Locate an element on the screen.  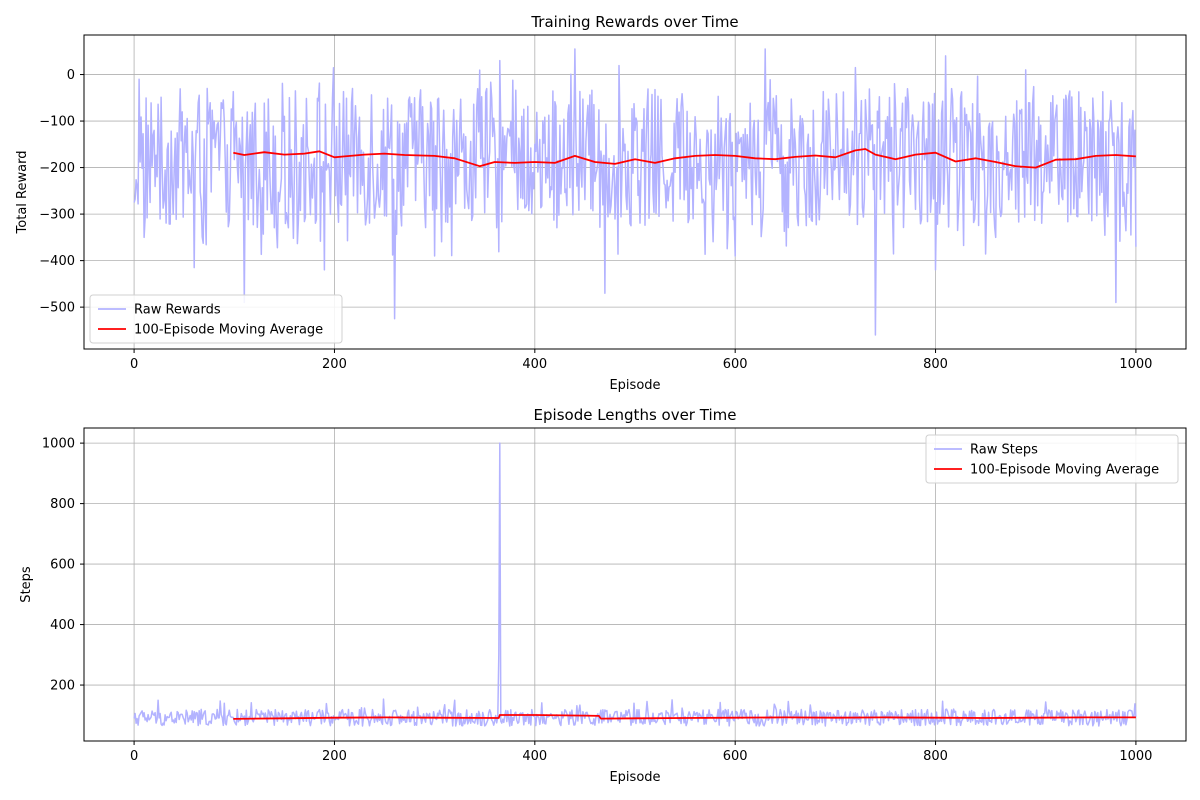
y-tick-label: 200 is located at coordinates (62, 686).